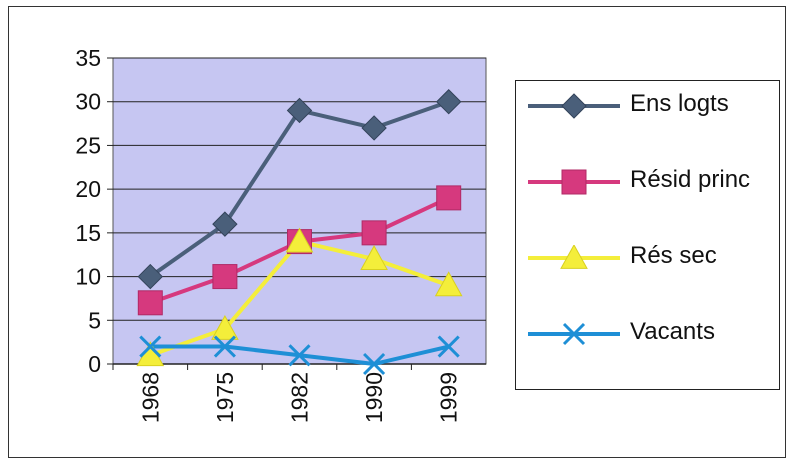  I want to click on legend-swatch-resid-princ, so click(574, 182).